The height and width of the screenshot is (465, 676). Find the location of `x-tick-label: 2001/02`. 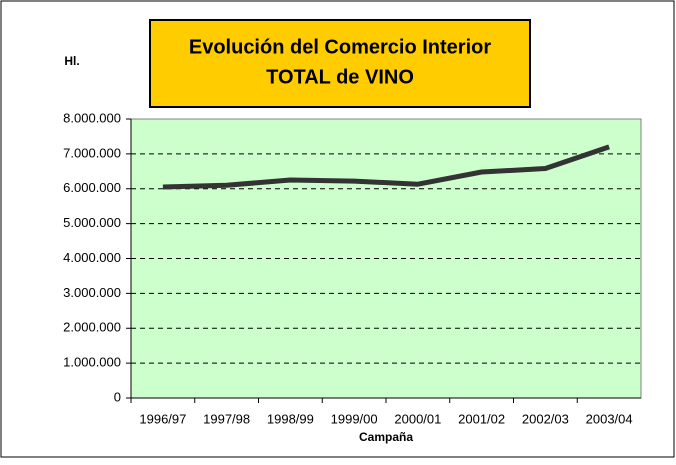

x-tick-label: 2001/02 is located at coordinates (481, 418).